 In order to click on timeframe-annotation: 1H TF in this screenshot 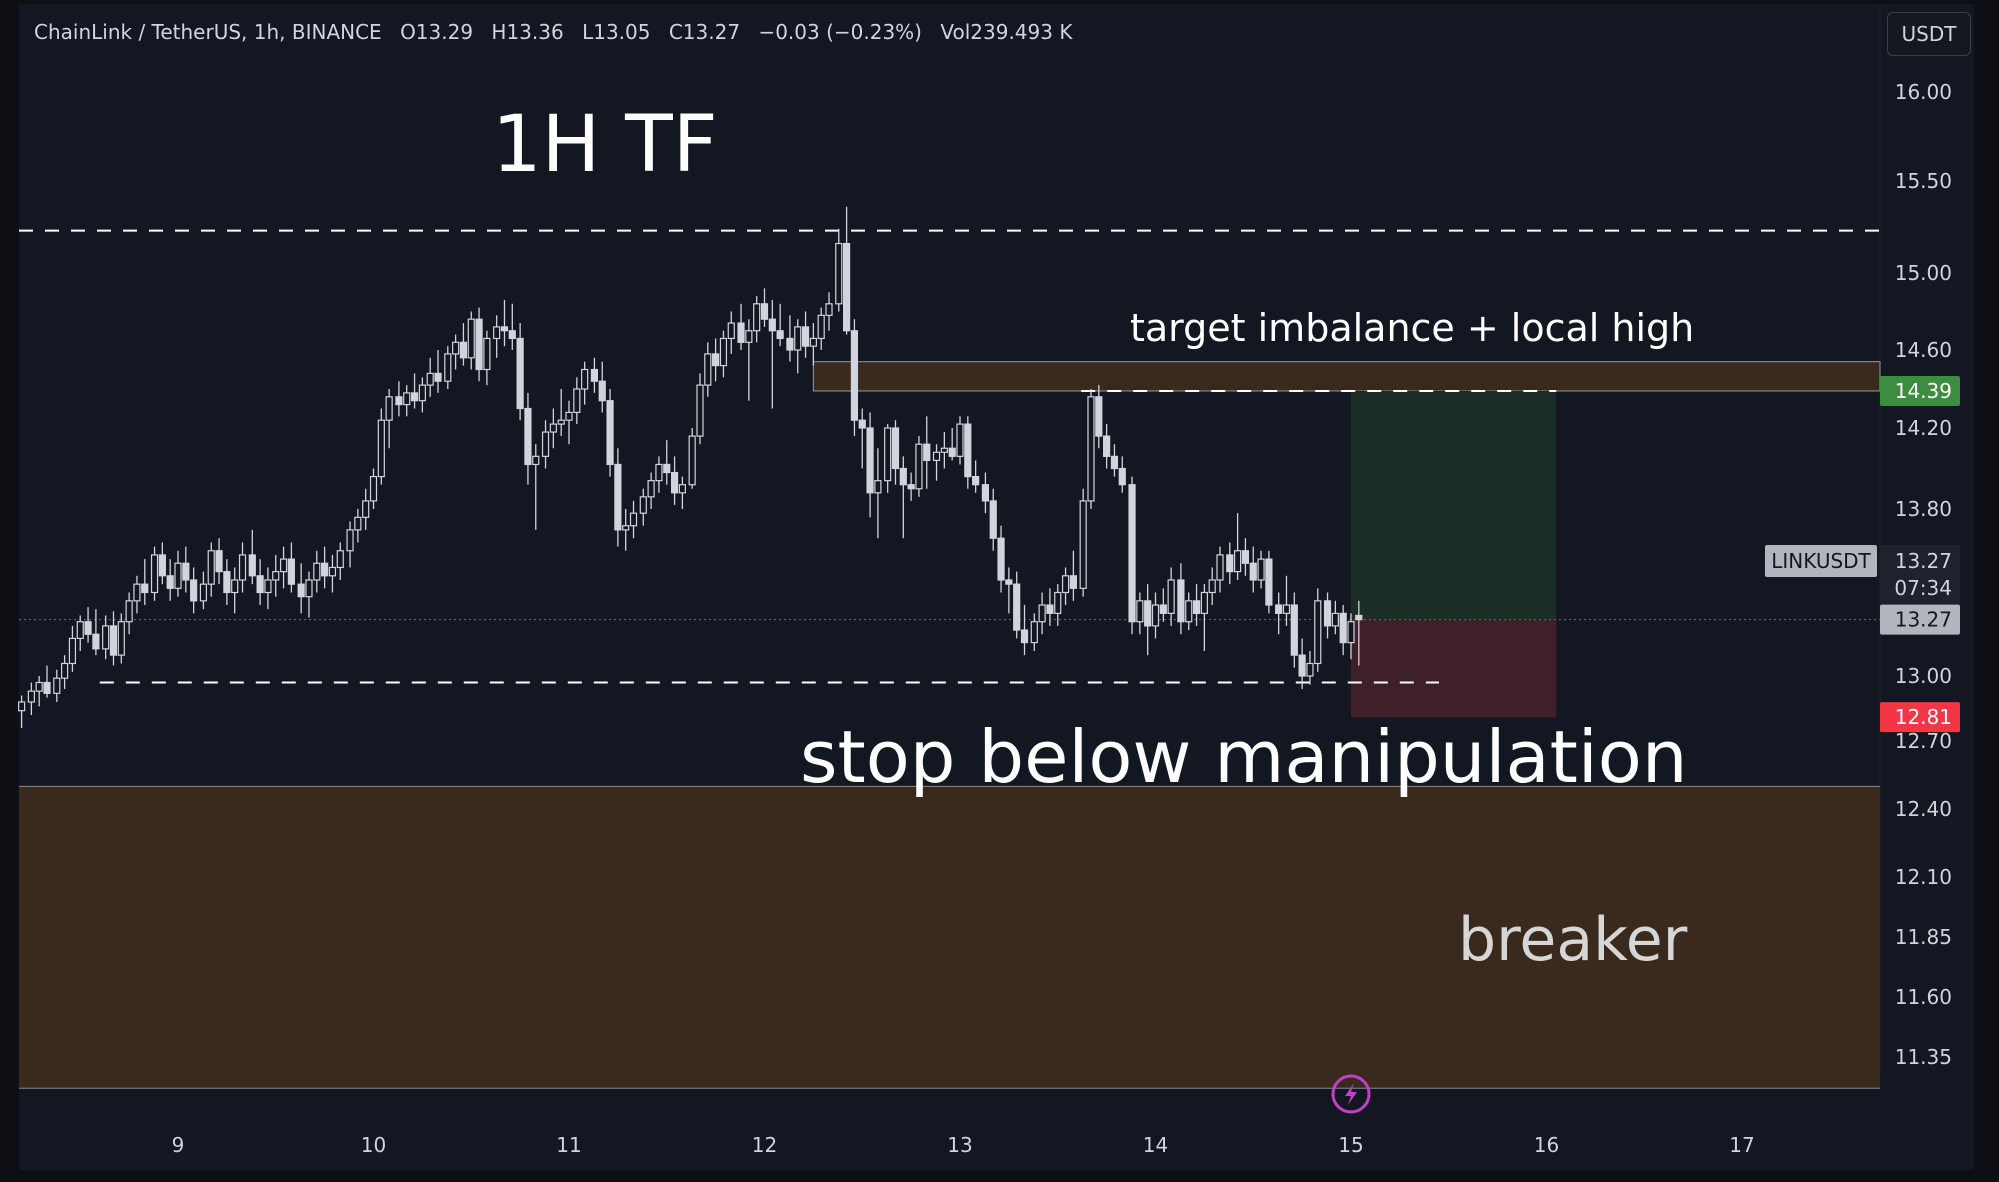, I will do `click(605, 145)`.